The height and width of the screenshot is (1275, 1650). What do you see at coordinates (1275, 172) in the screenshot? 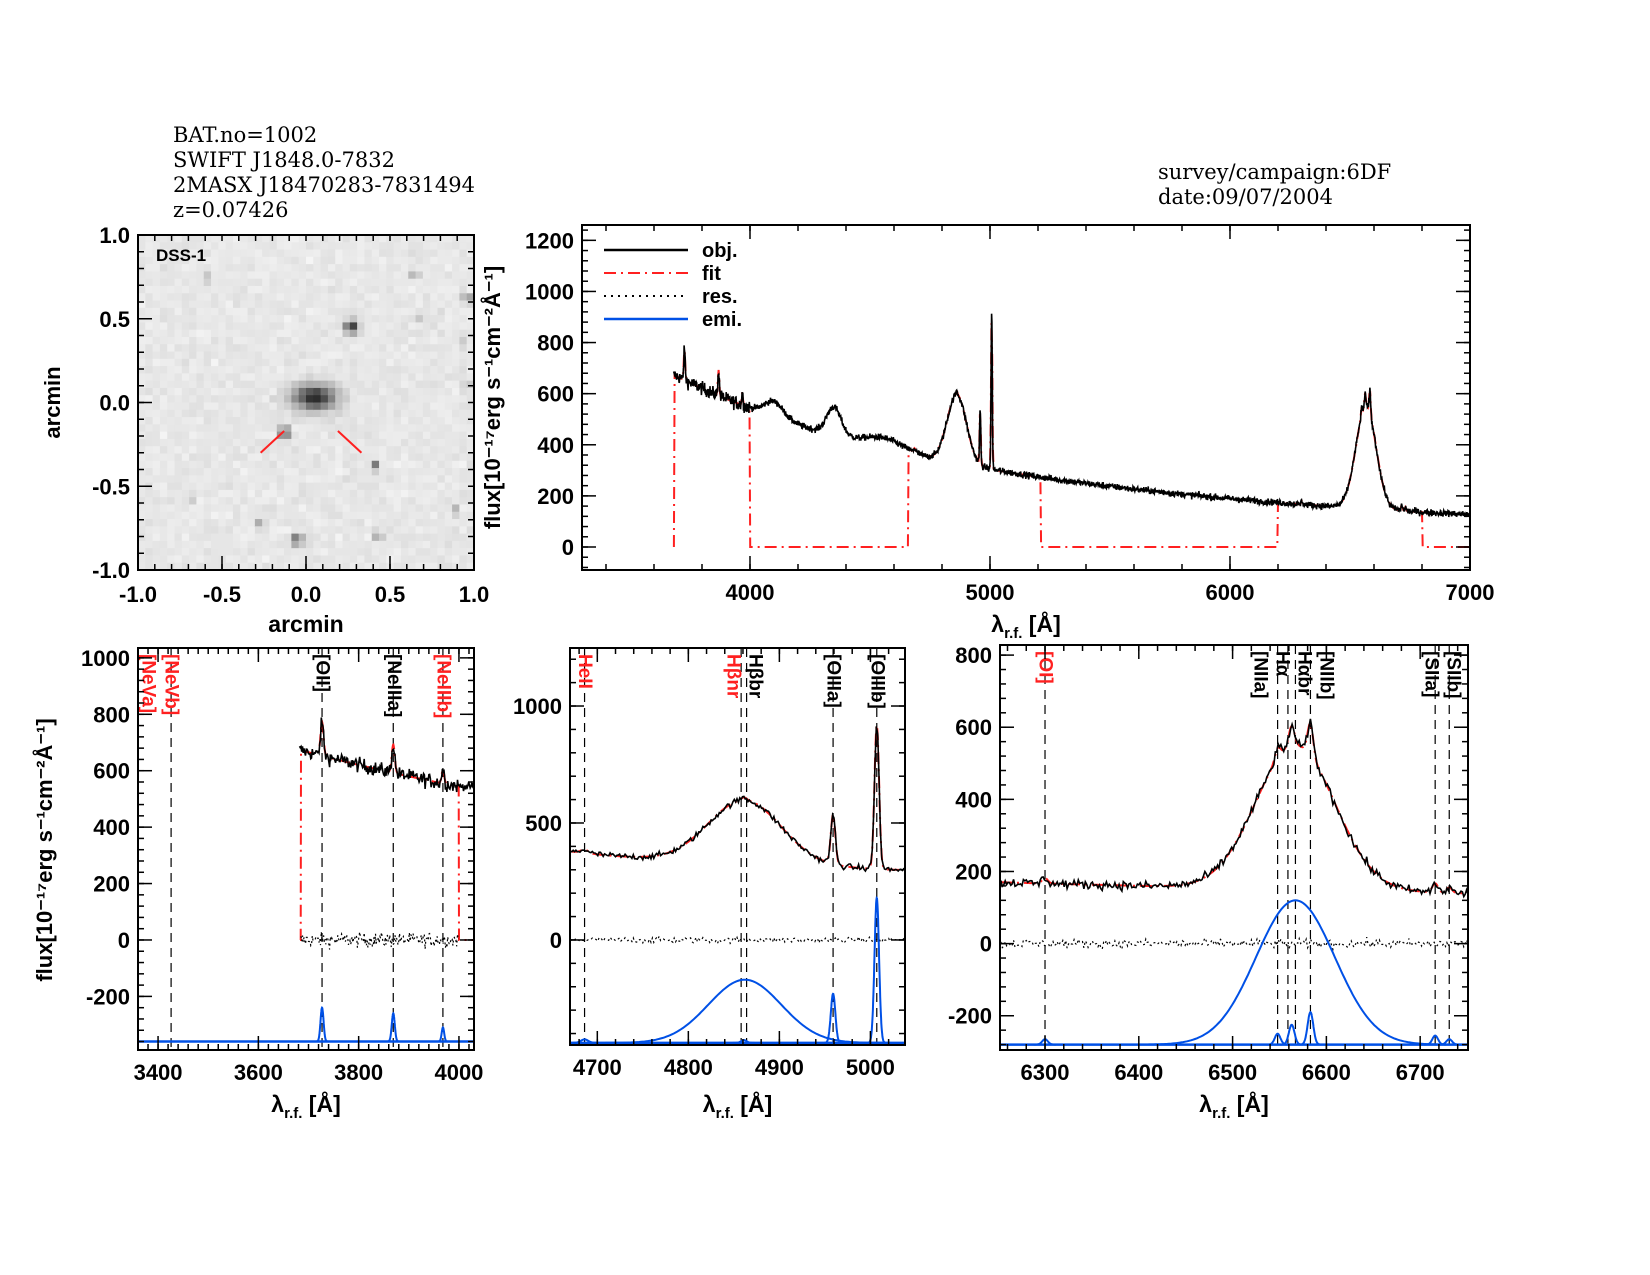
I see `survey: survey/campaign:6DF` at bounding box center [1275, 172].